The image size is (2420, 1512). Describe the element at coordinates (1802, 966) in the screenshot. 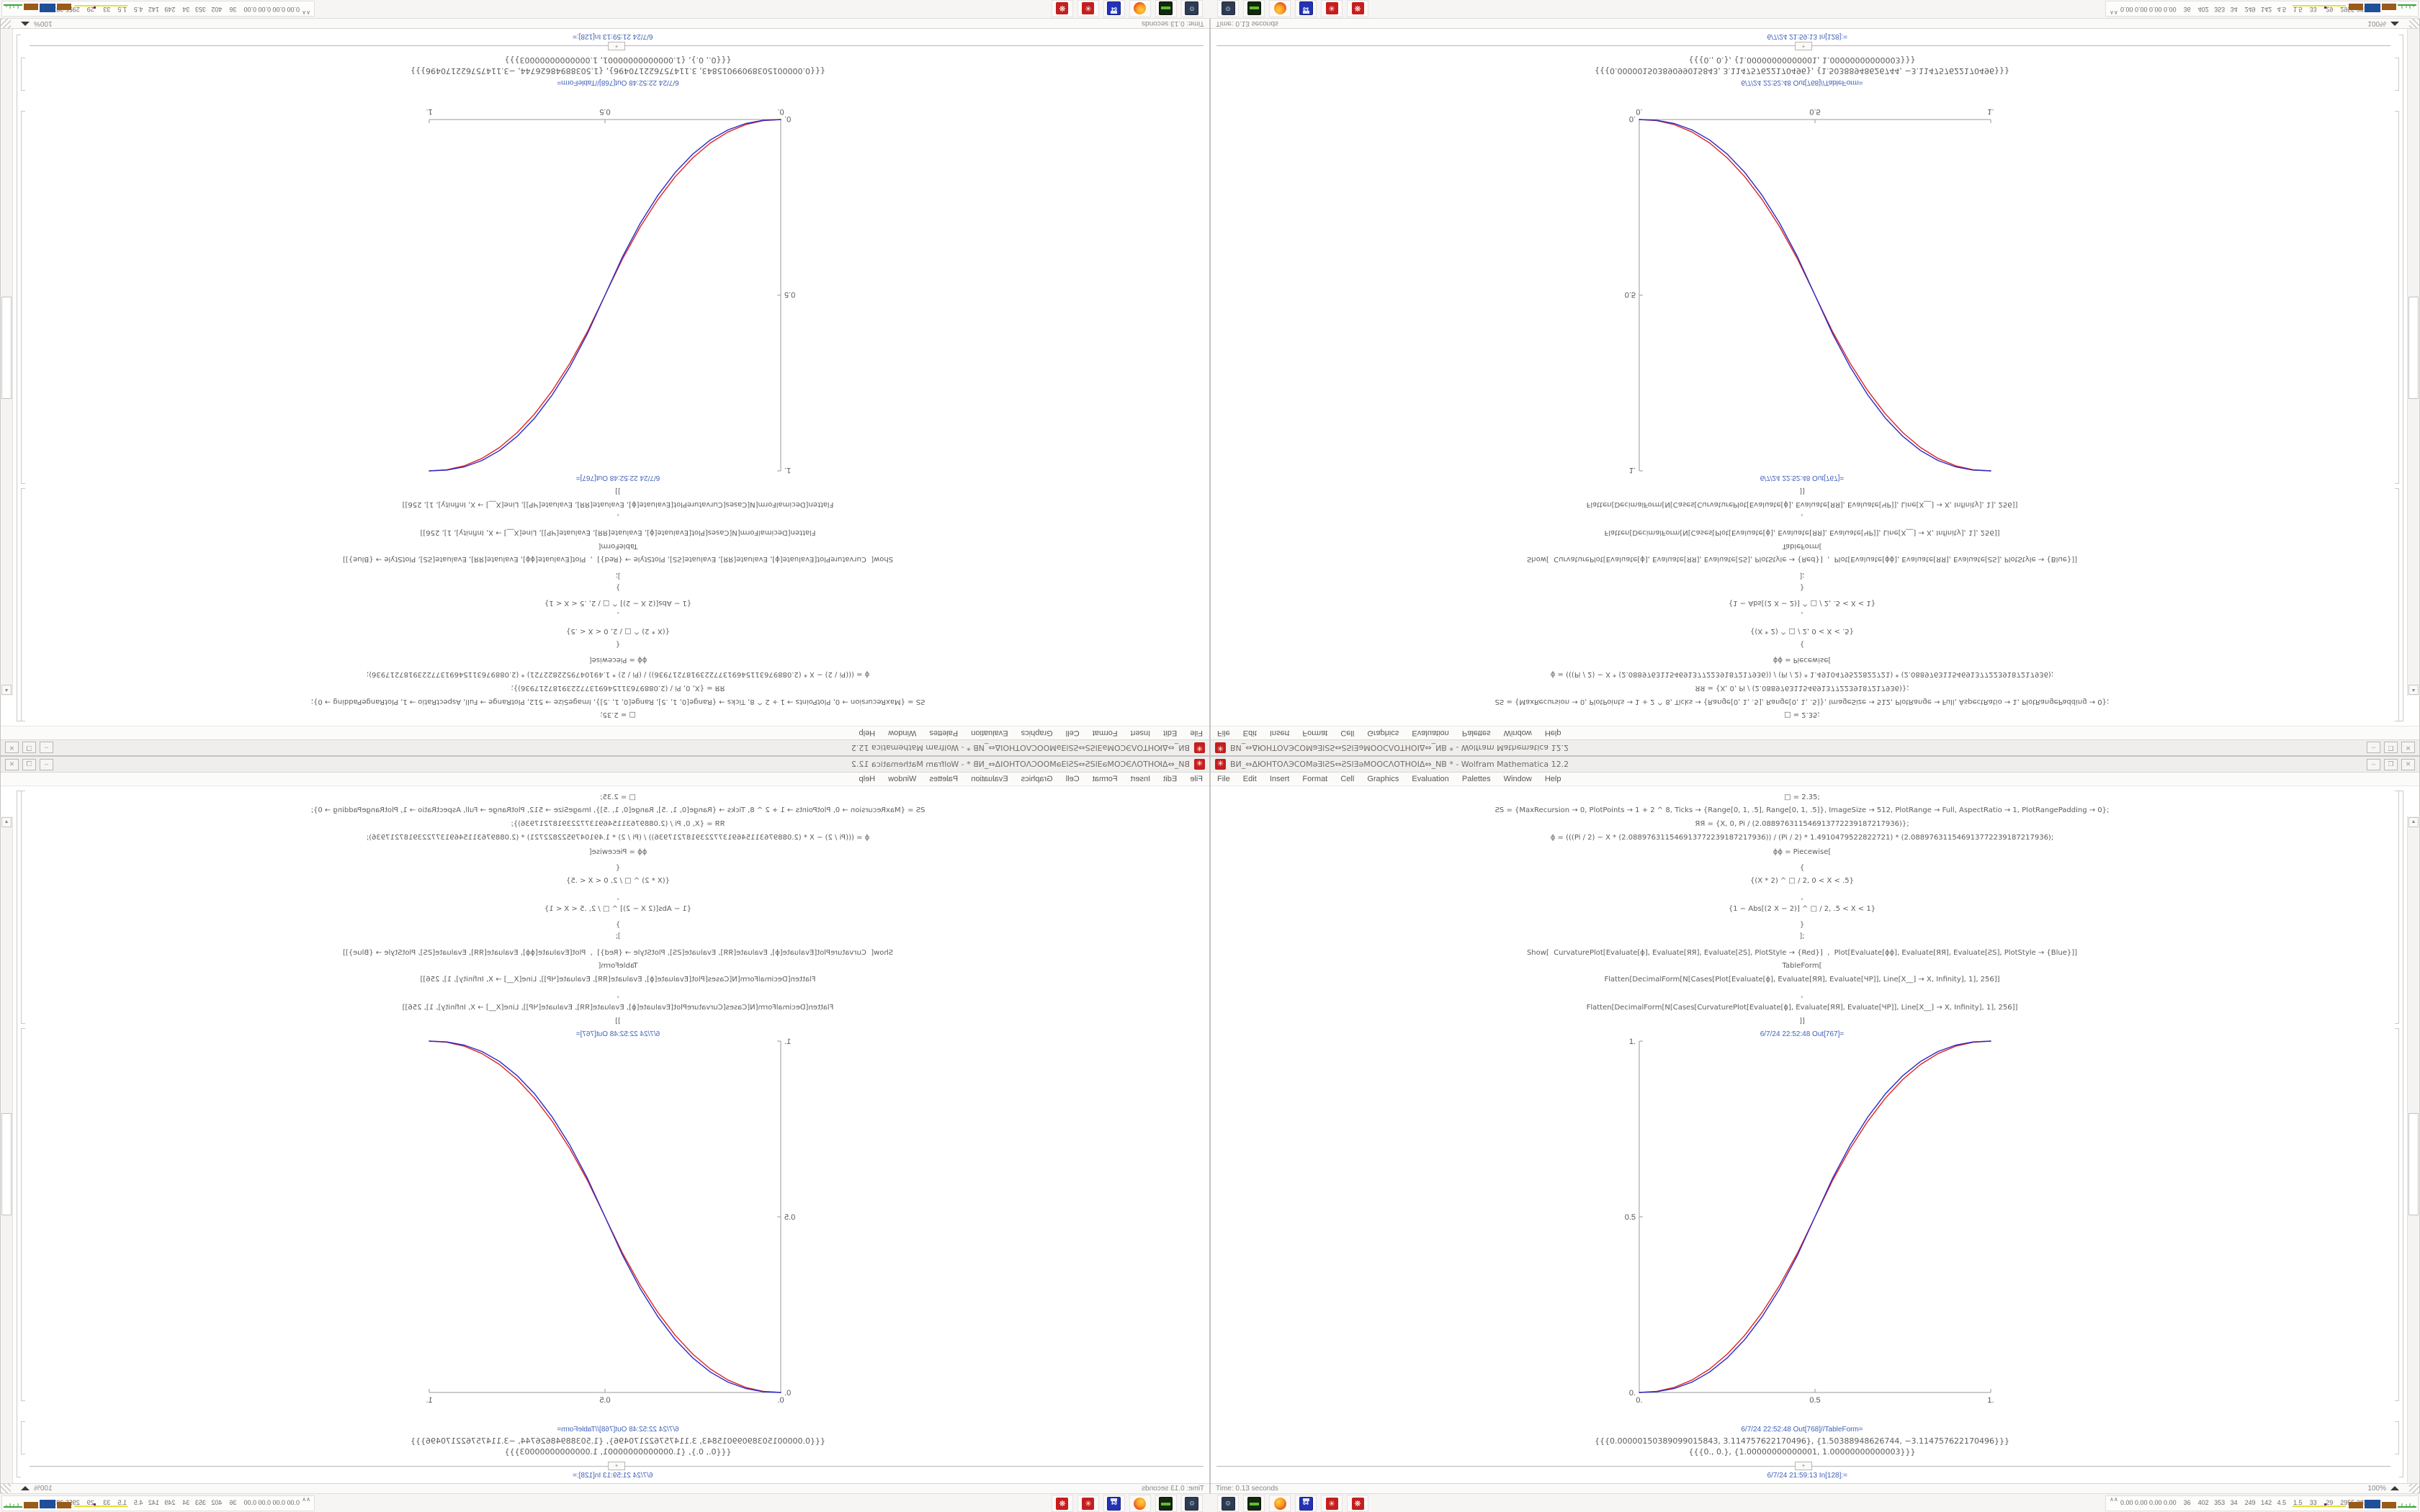

I see `code-line: TableForm[` at that location.